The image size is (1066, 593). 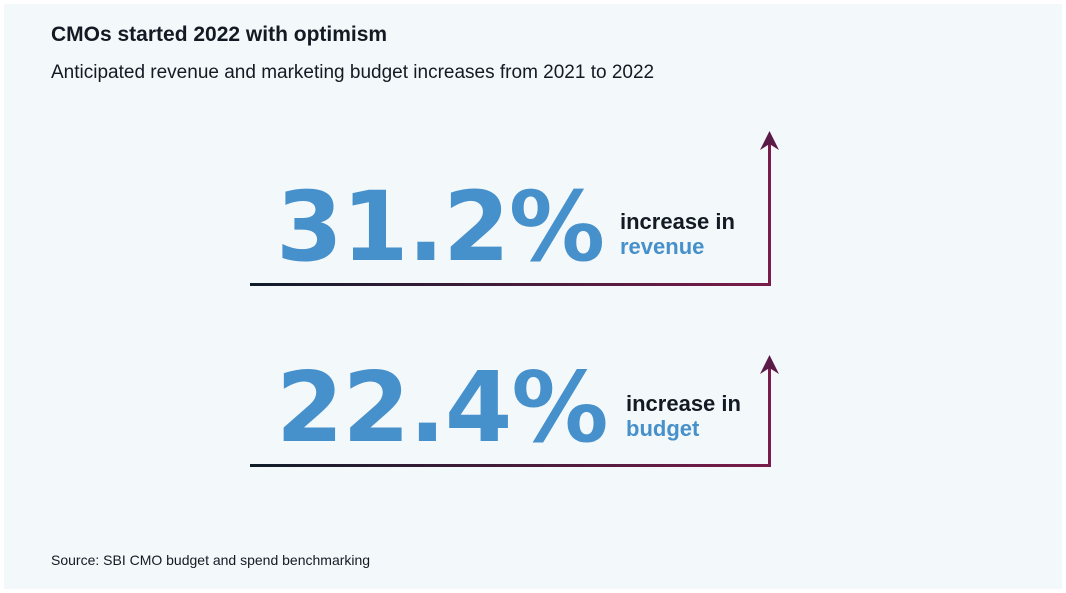 What do you see at coordinates (510, 284) in the screenshot?
I see `revenue-baseline` at bounding box center [510, 284].